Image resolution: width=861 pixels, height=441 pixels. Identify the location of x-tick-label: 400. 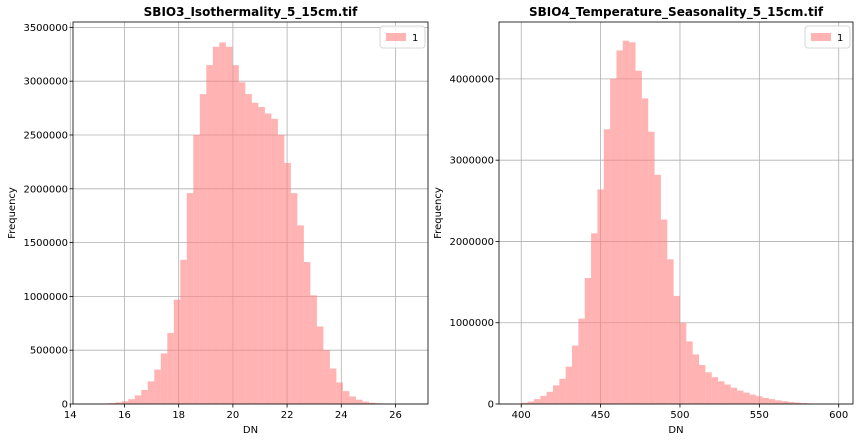
(521, 415).